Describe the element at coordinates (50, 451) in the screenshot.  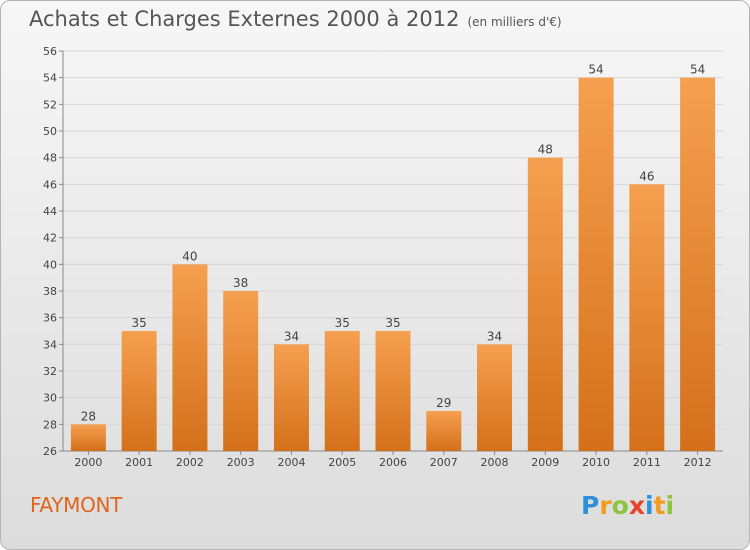
I see `y-tick-label: 26` at that location.